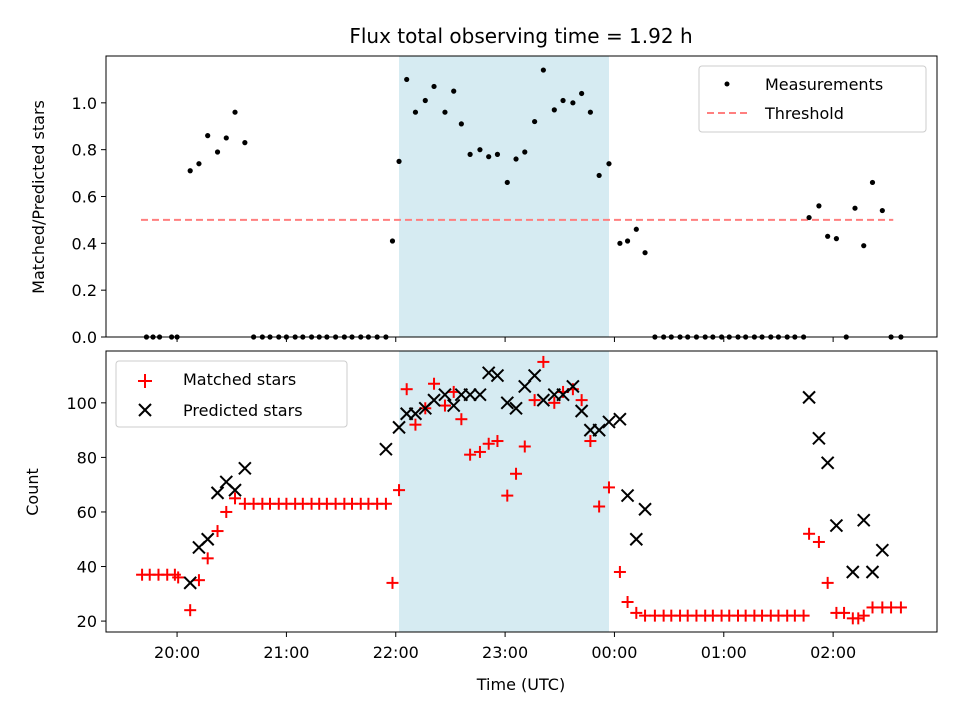 This screenshot has width=960, height=720. What do you see at coordinates (243, 410) in the screenshot?
I see `legend-predicted-label: Predicted stars` at bounding box center [243, 410].